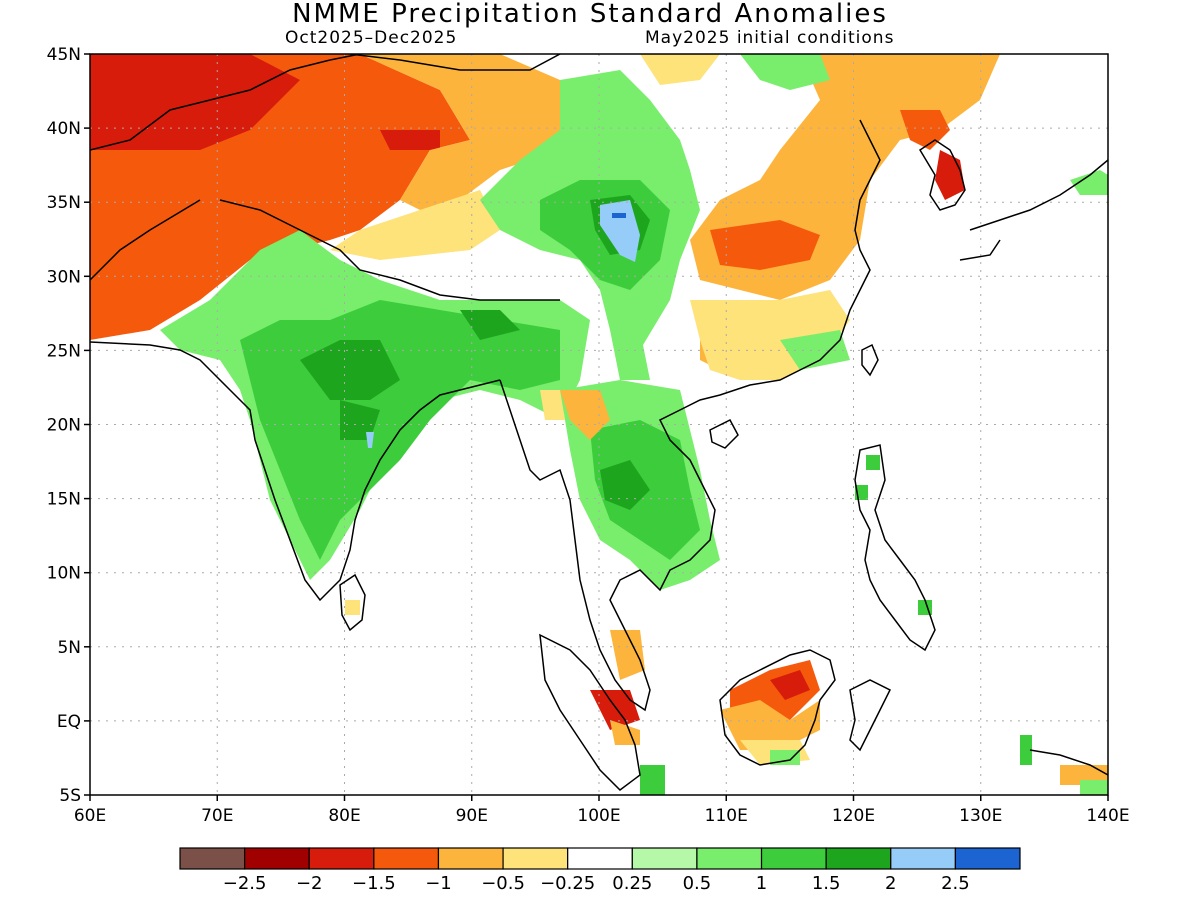  Describe the element at coordinates (942, 175) in the screenshot. I see `korea` at that location.